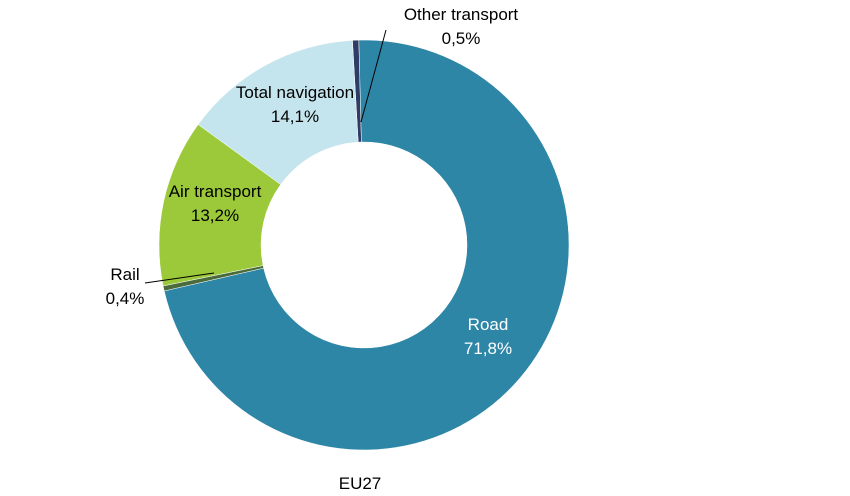 This screenshot has width=850, height=496. What do you see at coordinates (360, 483) in the screenshot?
I see `chart-xlabel: EU27` at bounding box center [360, 483].